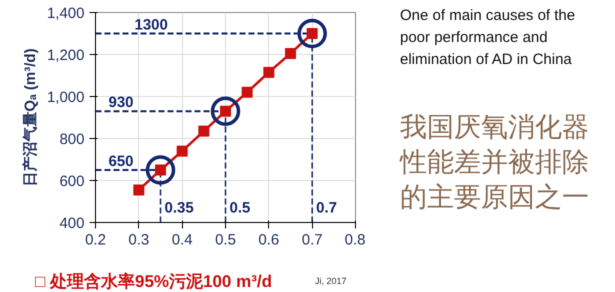  What do you see at coordinates (225, 240) in the screenshot?
I see `x-tick-label: 0.5` at bounding box center [225, 240].